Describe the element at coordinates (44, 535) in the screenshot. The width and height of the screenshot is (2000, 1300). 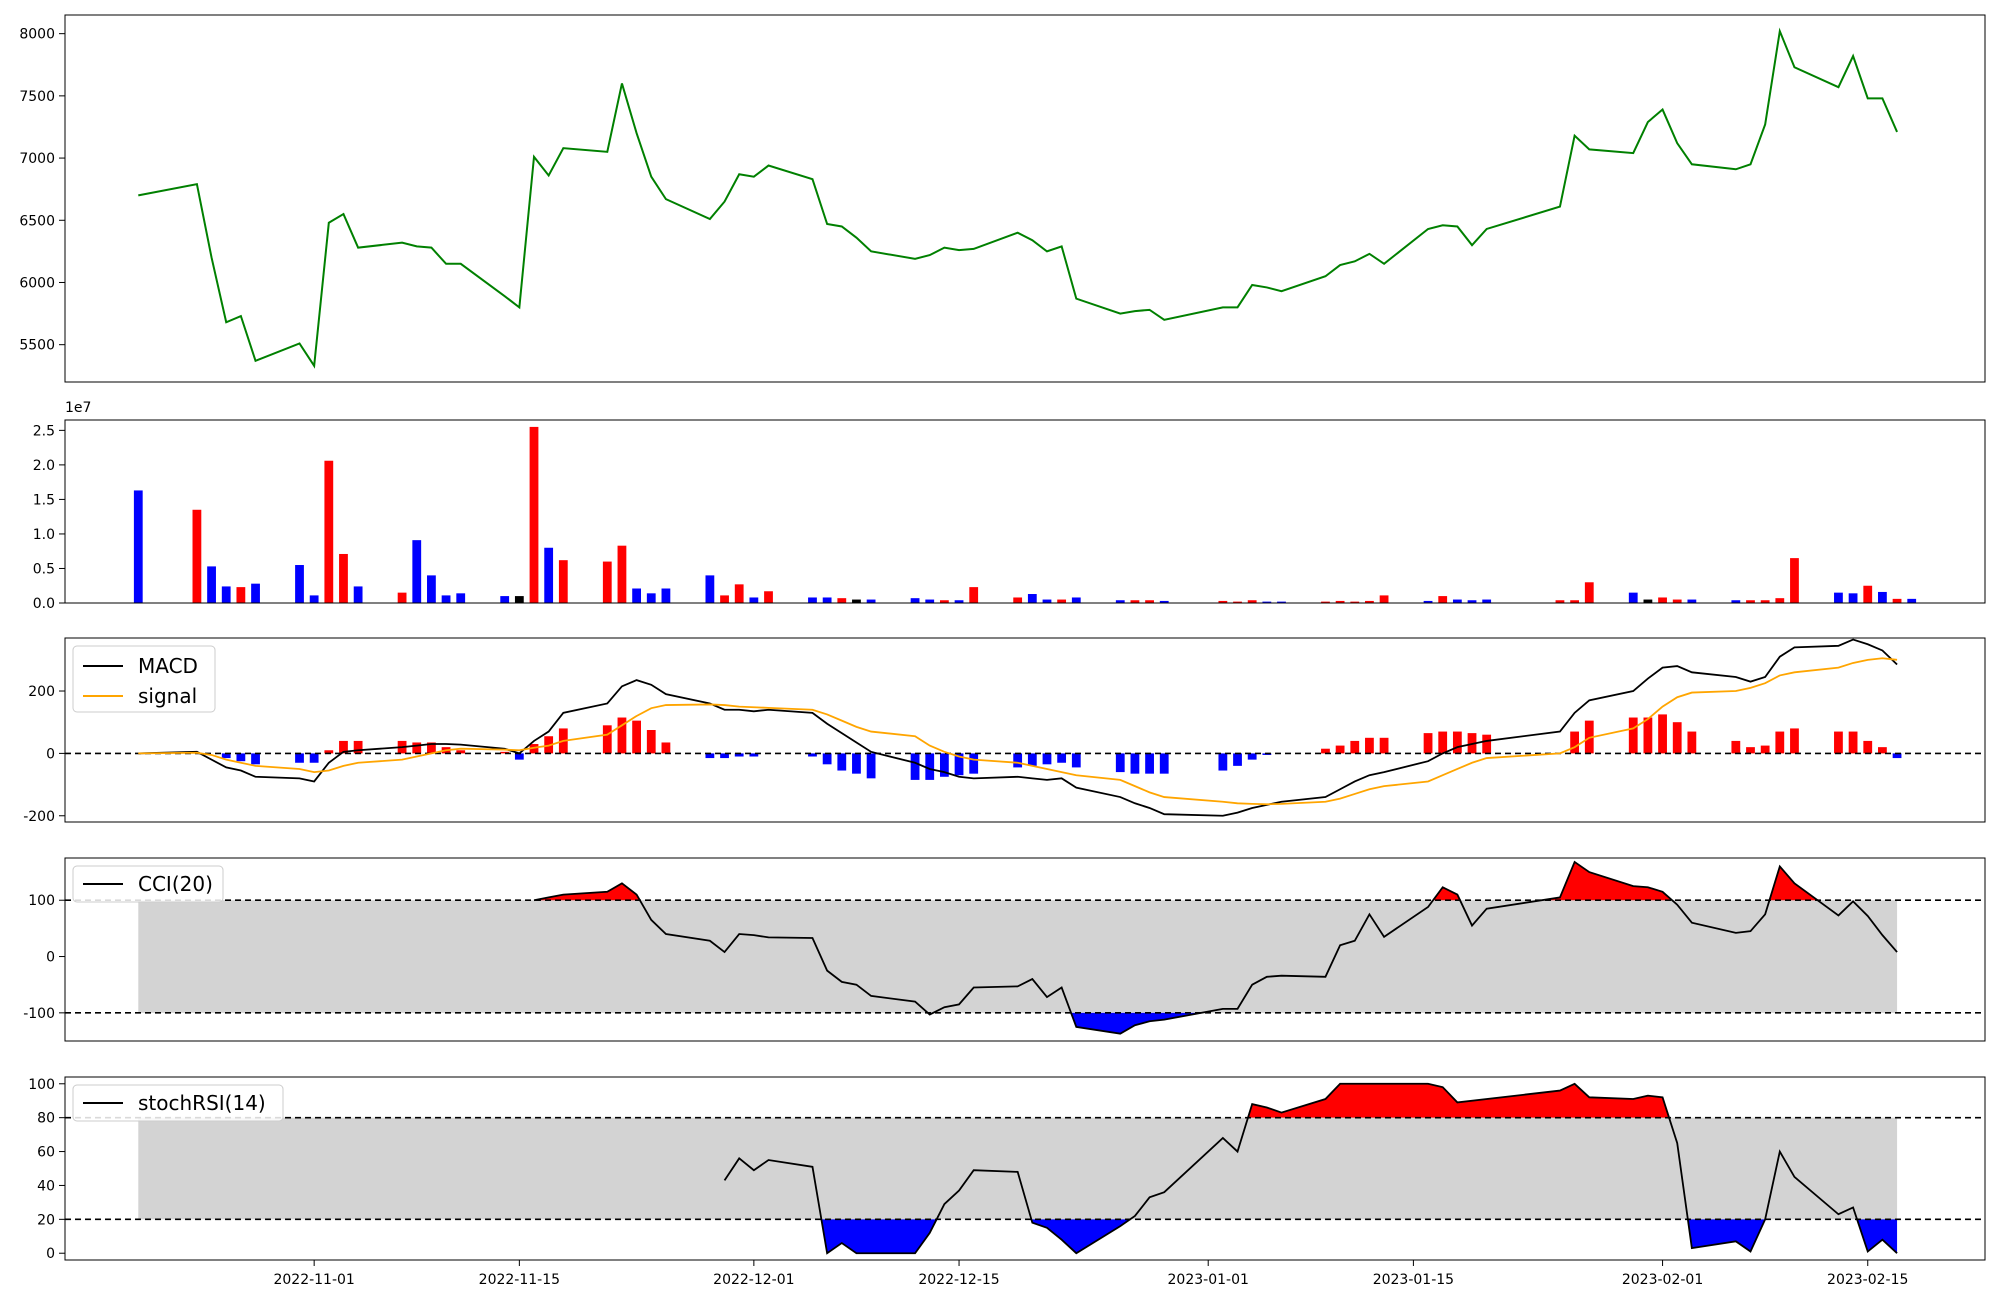
I see `y-tick-label: 1.0` at that location.